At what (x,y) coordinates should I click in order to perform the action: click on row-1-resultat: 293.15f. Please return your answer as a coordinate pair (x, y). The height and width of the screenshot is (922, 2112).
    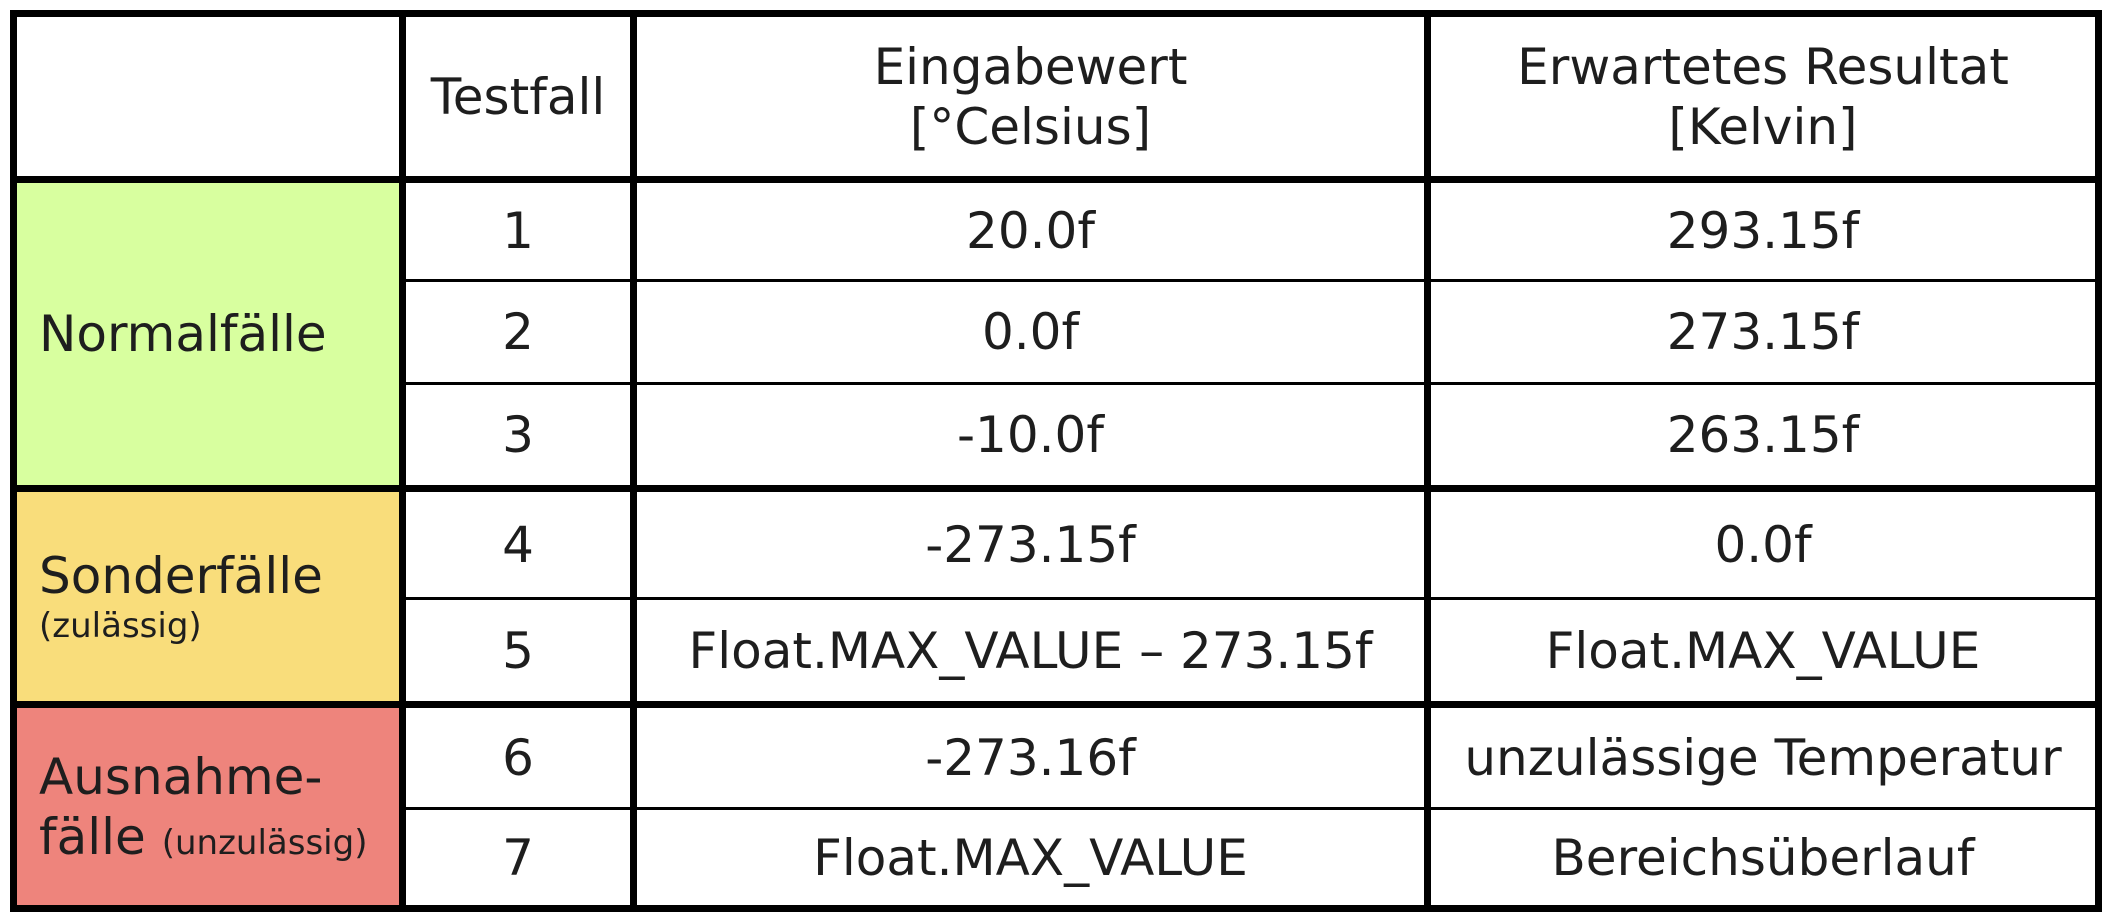
    Looking at the image, I should click on (1759, 227).